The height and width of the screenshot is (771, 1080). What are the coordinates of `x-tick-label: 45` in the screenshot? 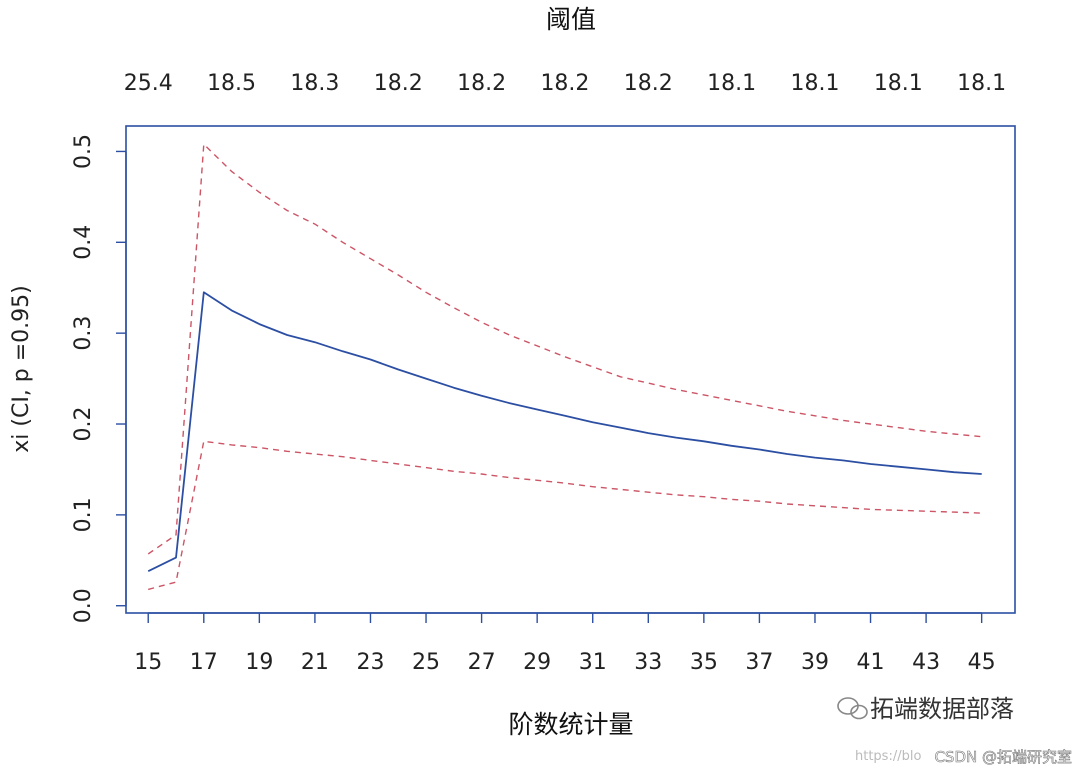 It's located at (982, 662).